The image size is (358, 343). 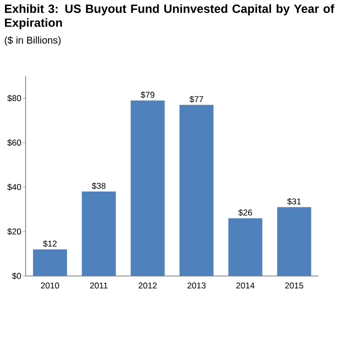 What do you see at coordinates (245, 285) in the screenshot?
I see `x-tick-label: 2014` at bounding box center [245, 285].